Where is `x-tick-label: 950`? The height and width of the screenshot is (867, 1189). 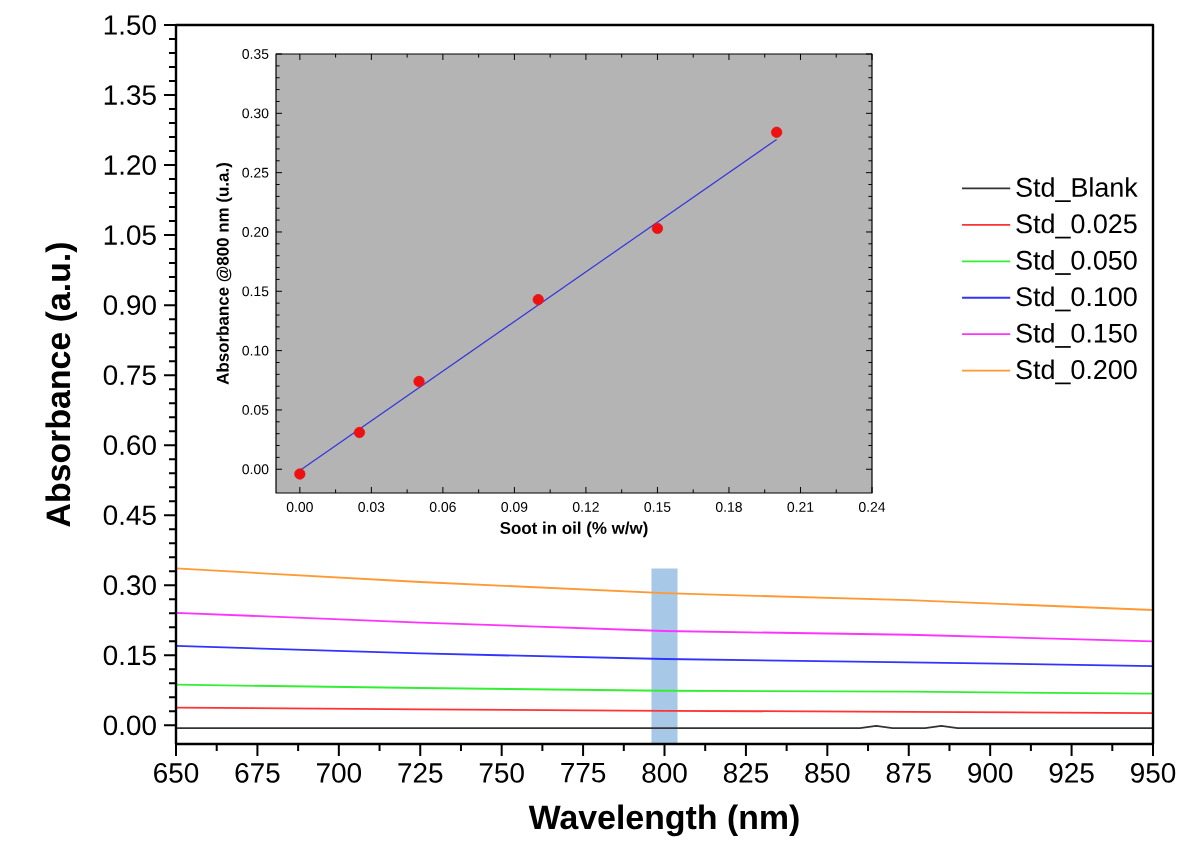
x-tick-label: 950 is located at coordinates (1153, 773).